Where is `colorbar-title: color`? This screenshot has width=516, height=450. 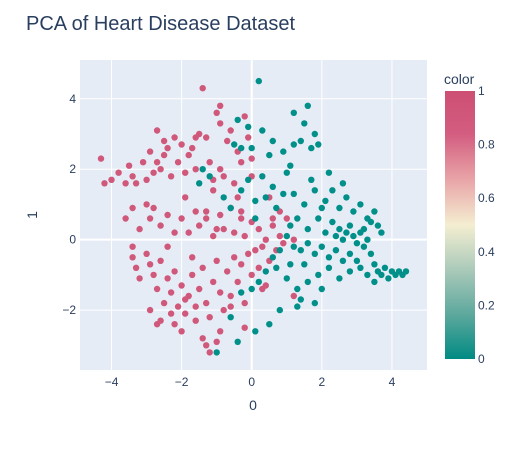 colorbar-title: color is located at coordinates (459, 79).